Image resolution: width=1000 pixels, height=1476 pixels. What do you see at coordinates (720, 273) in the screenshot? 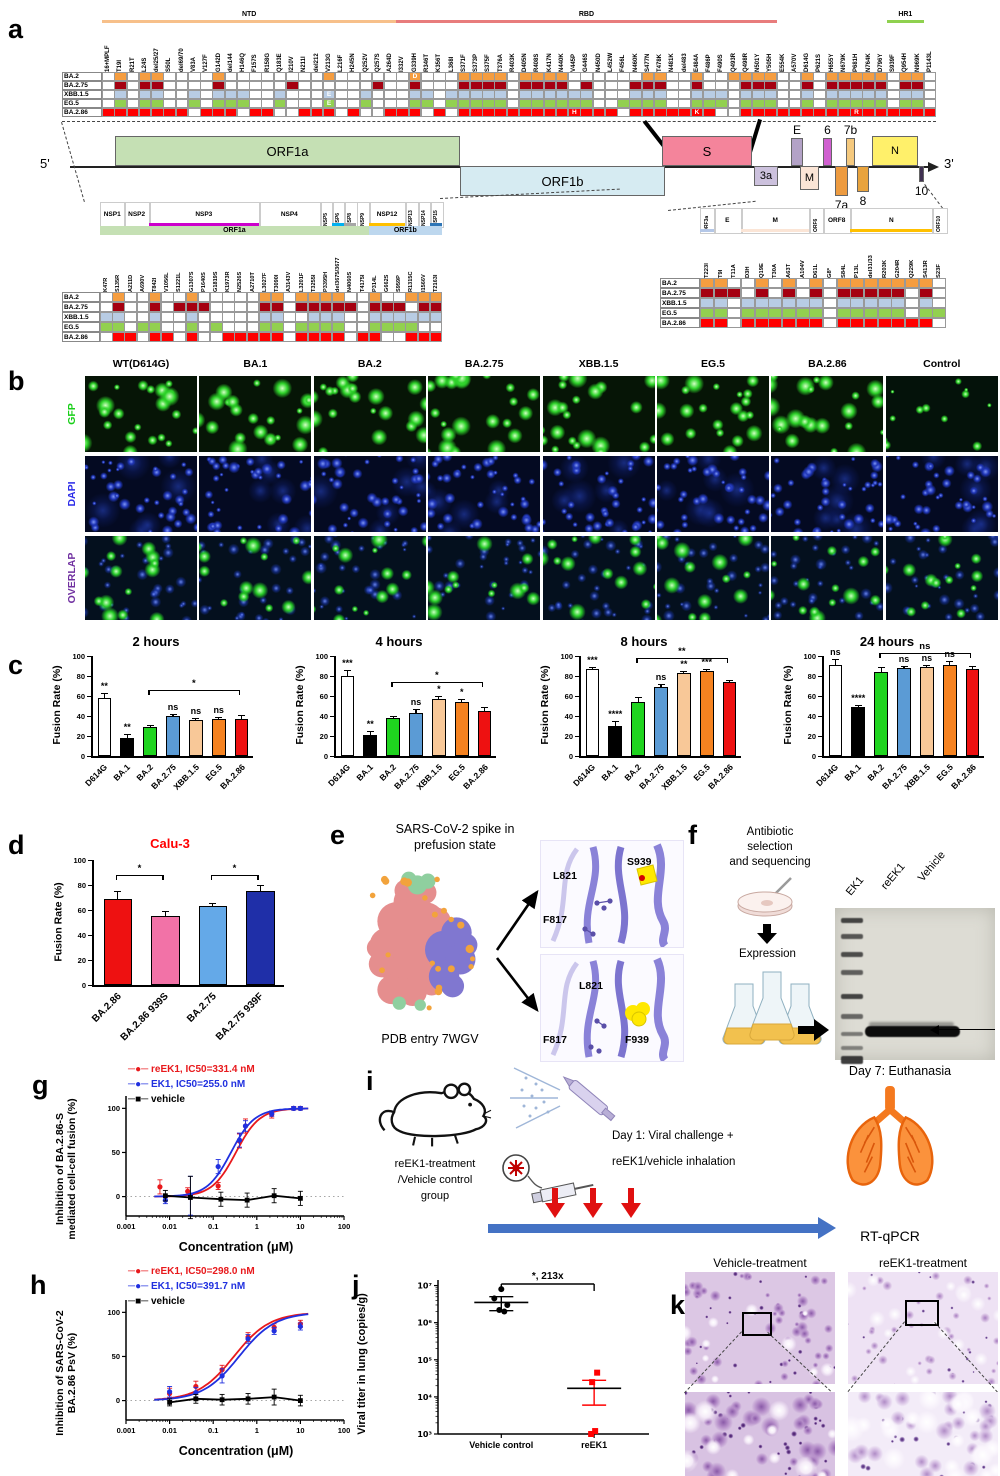
I see `mutation-label: T9I` at bounding box center [720, 273].